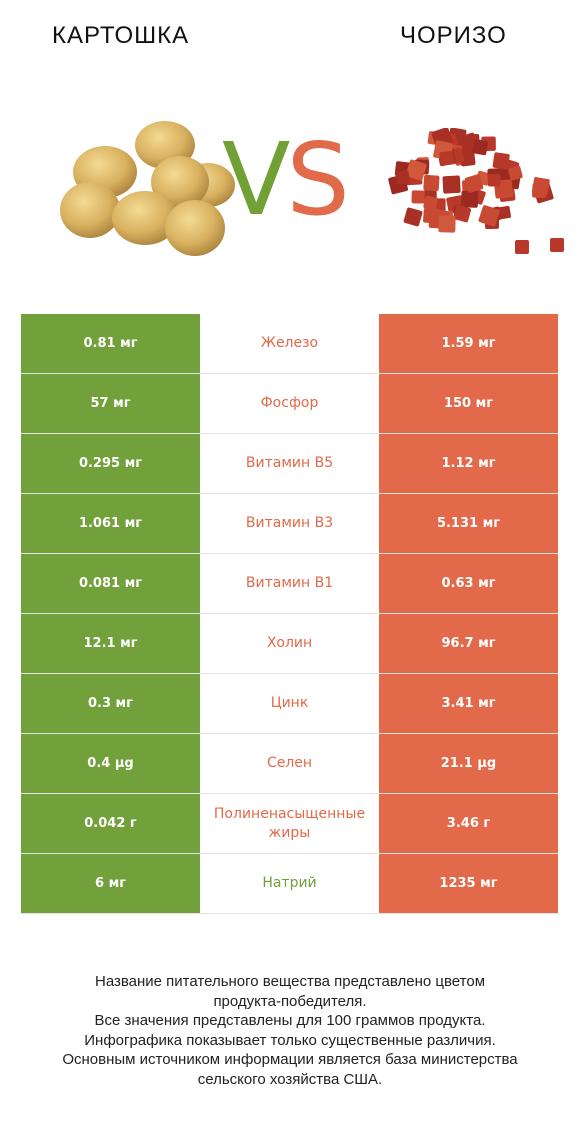  I want to click on table-row: 57 мг Фосфор 150 мг, so click(289, 404).